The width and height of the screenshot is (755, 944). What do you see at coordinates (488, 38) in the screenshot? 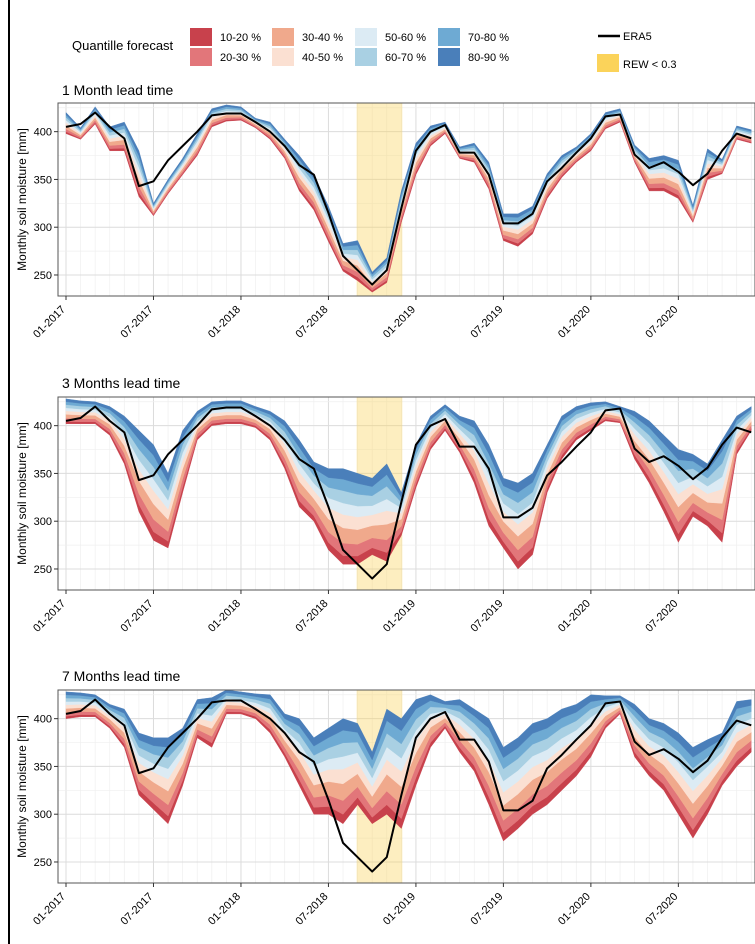
I see `legend-label: 70-80 %` at bounding box center [488, 38].